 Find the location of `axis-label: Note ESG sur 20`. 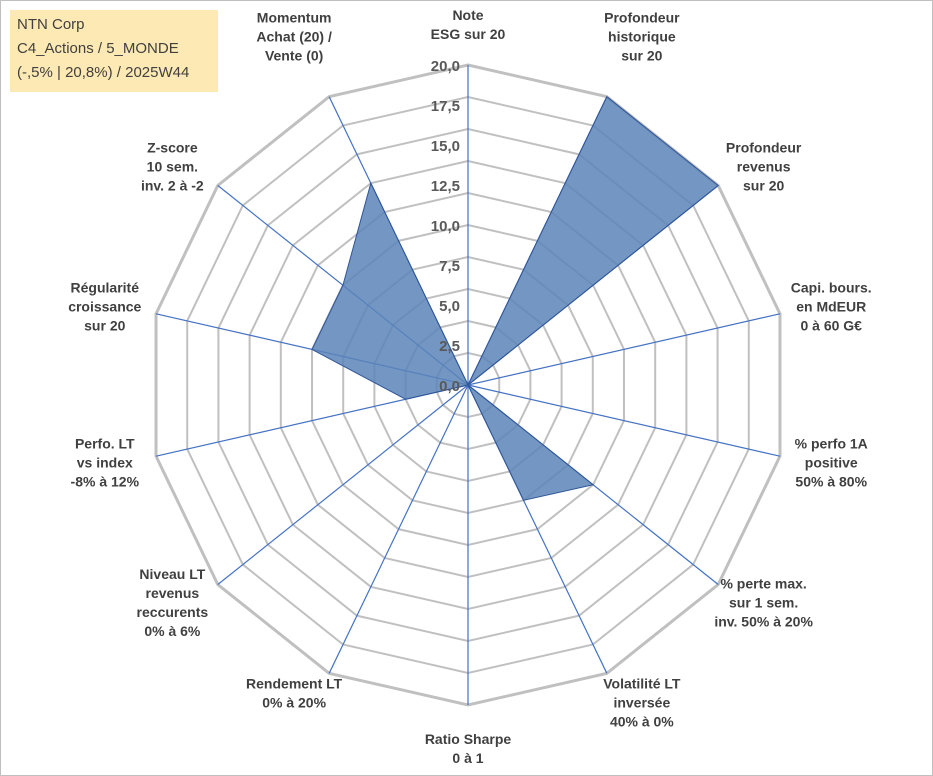

axis-label: Note ESG sur 20 is located at coordinates (468, 24).